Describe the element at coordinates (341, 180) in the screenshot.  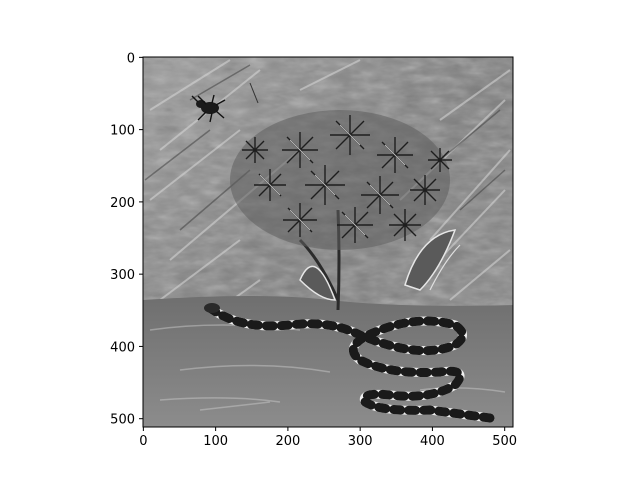
I see `flower-head` at that location.